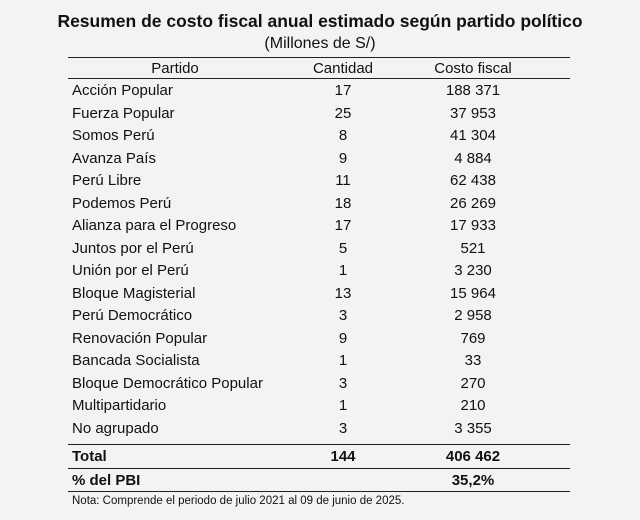 This screenshot has width=640, height=520. Describe the element at coordinates (473, 203) in the screenshot. I see `cost-cell: 26 269` at that location.